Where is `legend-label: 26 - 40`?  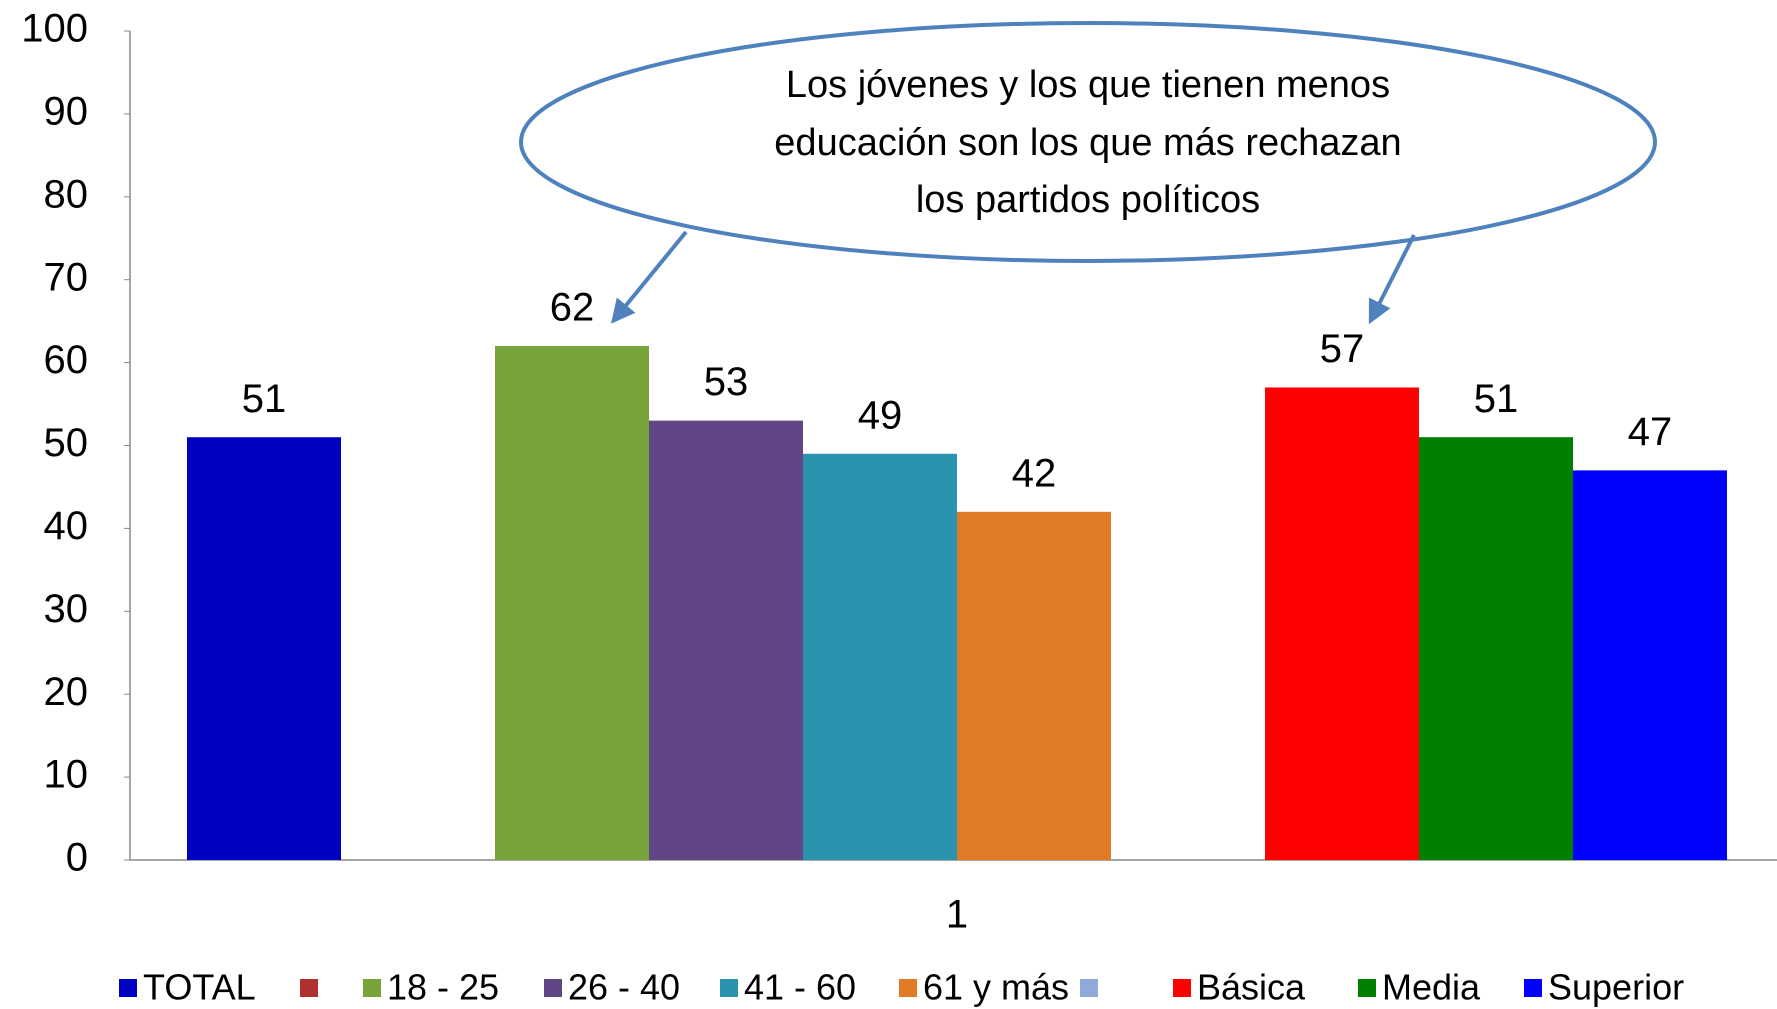
legend-label: 26 - 40 is located at coordinates (624, 987).